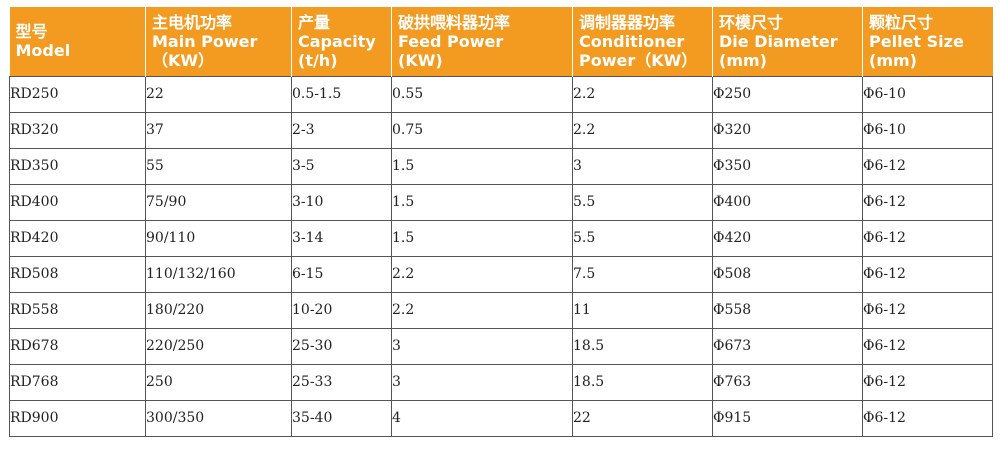 This screenshot has height=458, width=1000. I want to click on cell-model: RD420, so click(77, 238).